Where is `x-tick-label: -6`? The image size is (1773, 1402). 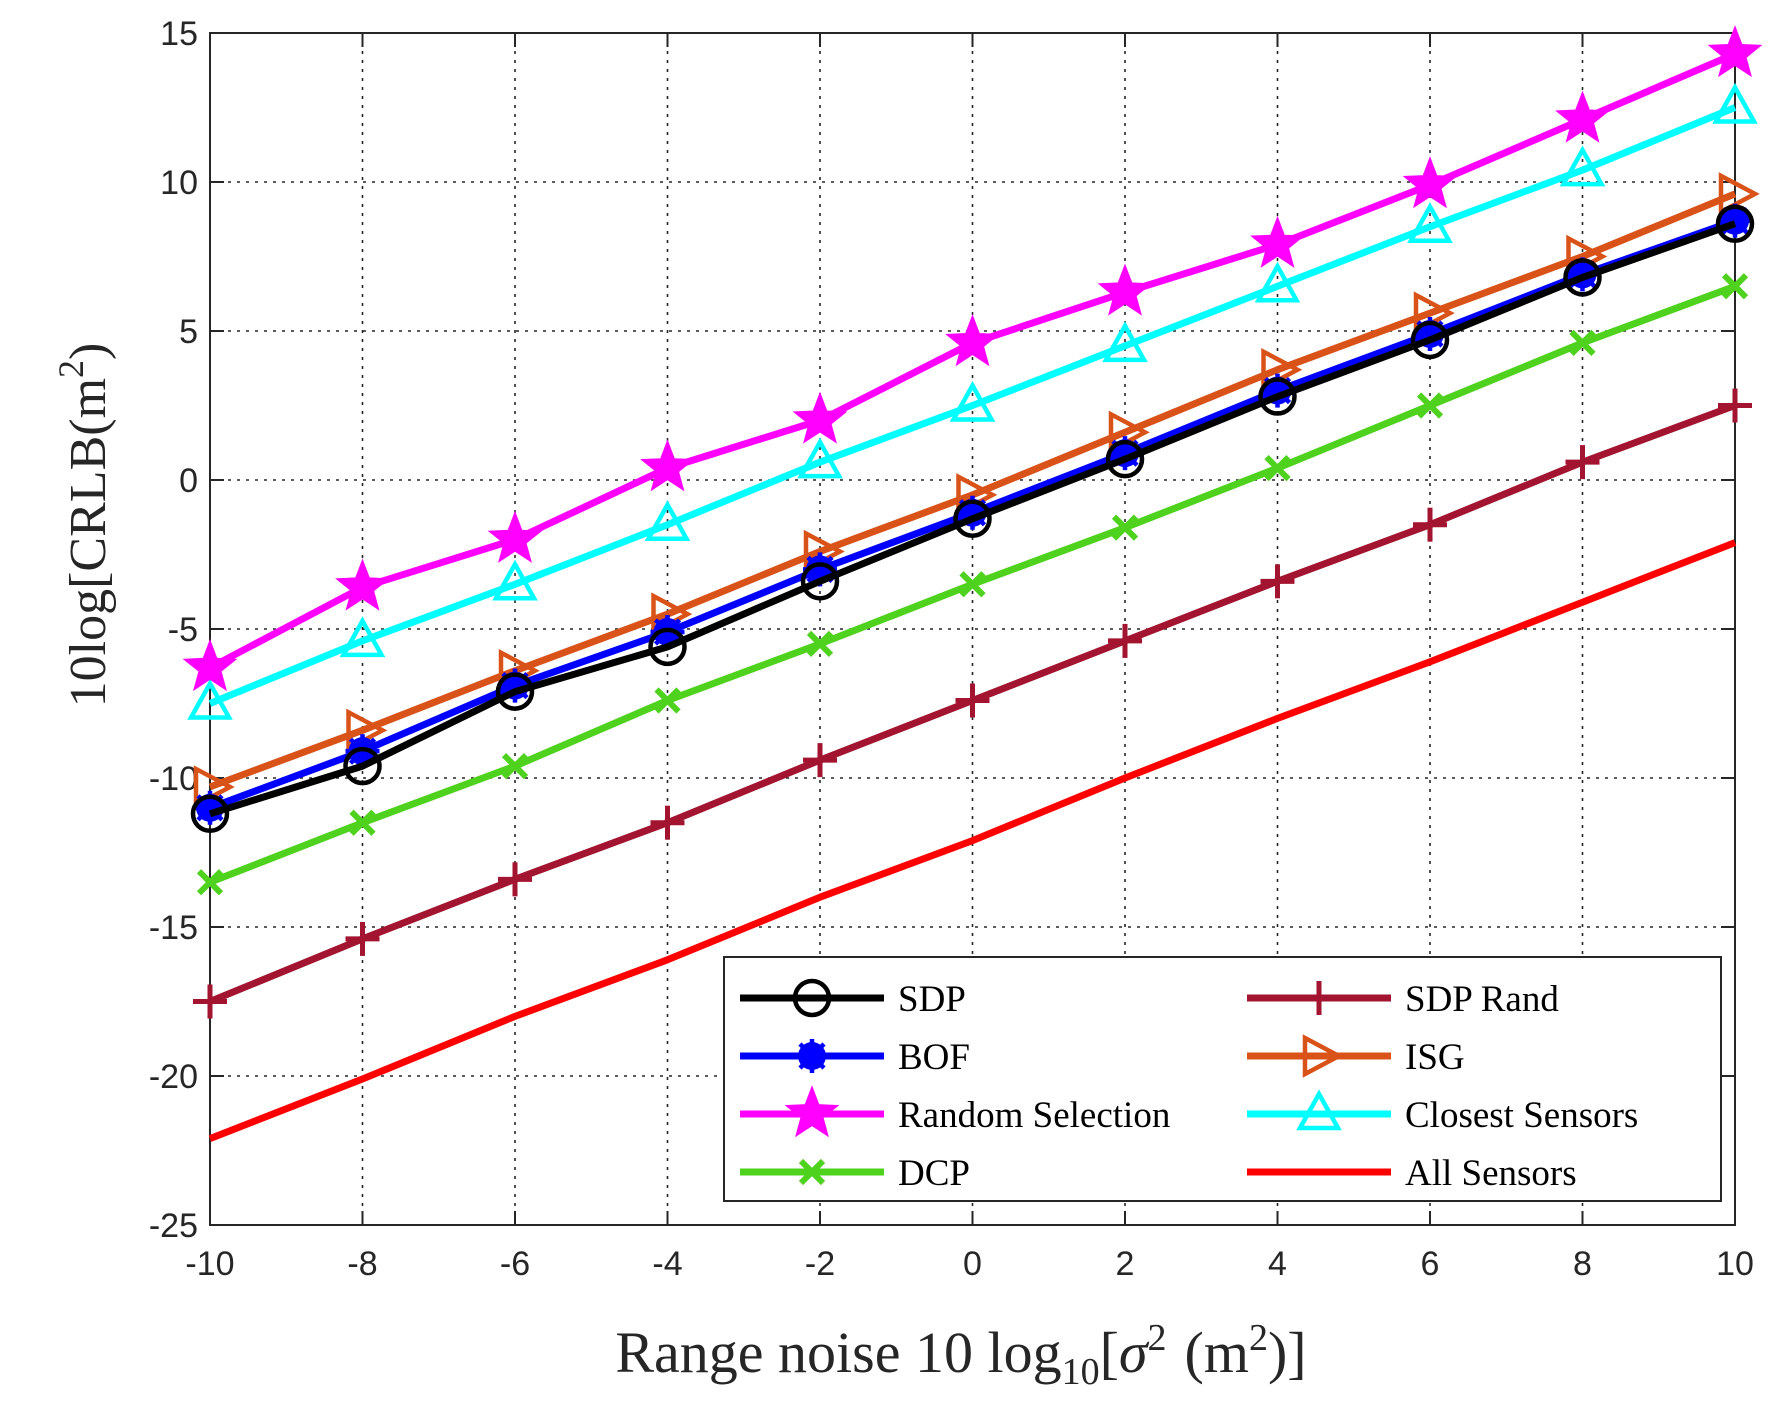
x-tick-label: -6 is located at coordinates (515, 1264).